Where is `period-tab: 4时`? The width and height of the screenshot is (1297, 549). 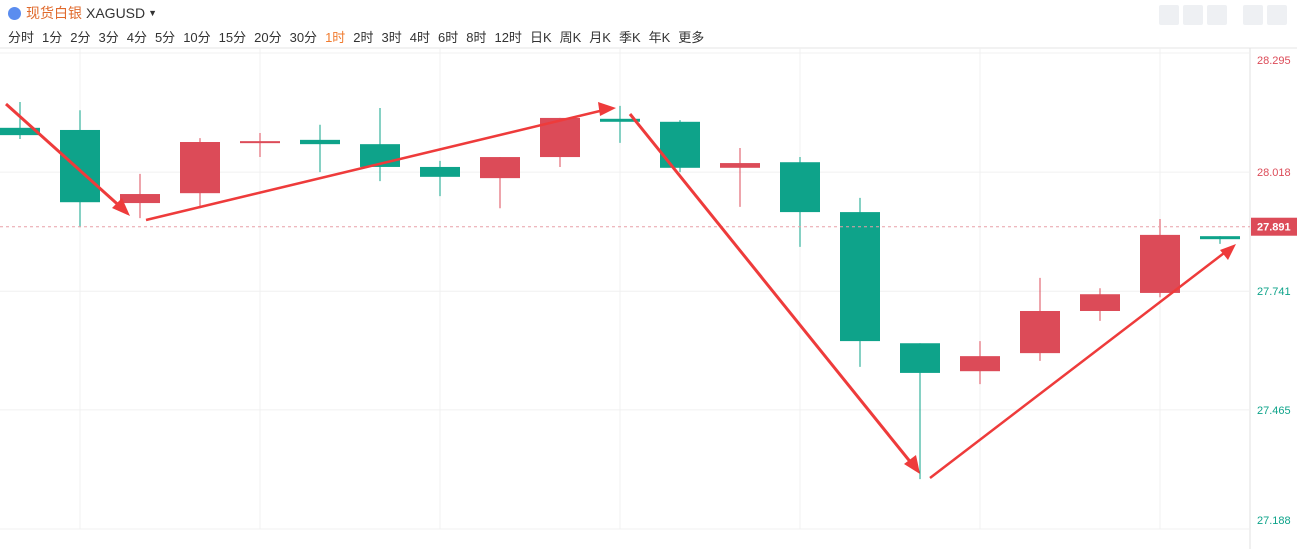
period-tab: 4时 is located at coordinates (419, 37).